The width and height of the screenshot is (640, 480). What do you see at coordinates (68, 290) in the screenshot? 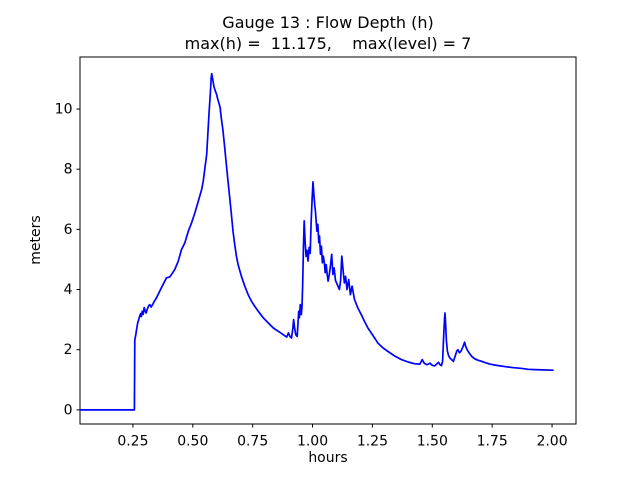
I see `y-tick-label: 4` at bounding box center [68, 290].